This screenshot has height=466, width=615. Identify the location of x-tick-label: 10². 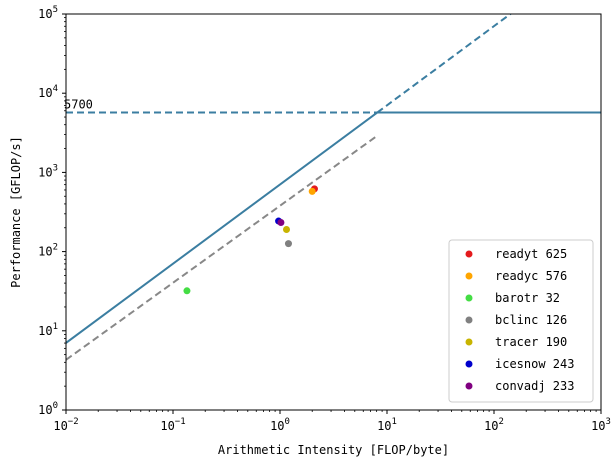
(494, 425).